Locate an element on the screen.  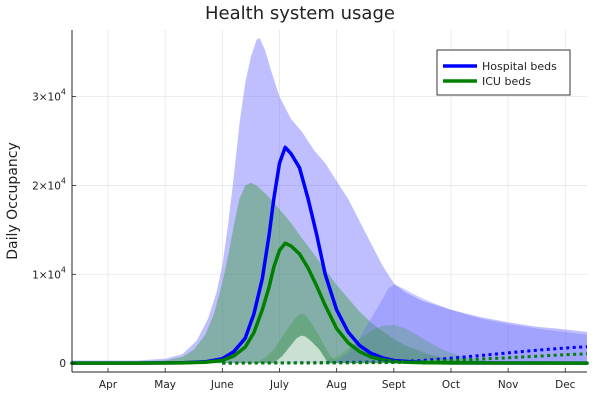
x-tick-label-6: Oct is located at coordinates (451, 385).